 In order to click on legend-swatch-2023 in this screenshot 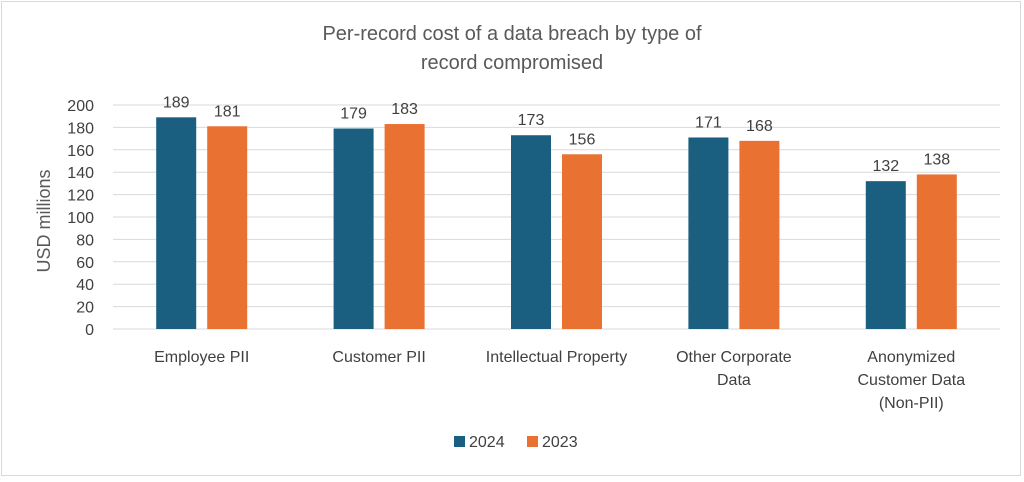, I will do `click(532, 441)`.